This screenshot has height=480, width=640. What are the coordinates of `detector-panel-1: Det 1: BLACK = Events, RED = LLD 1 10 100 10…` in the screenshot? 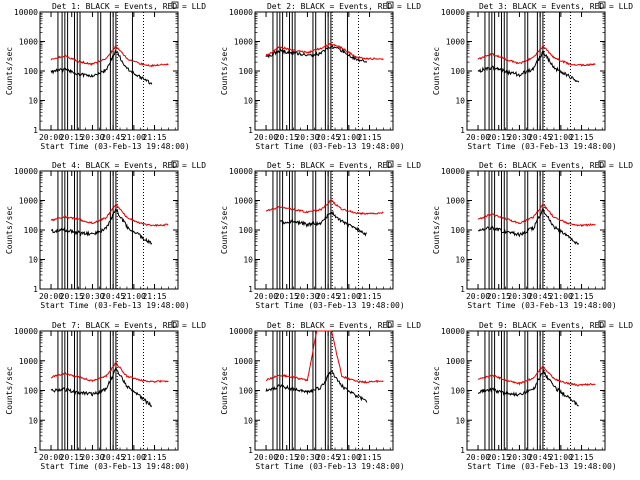 It's located at (105, 76).